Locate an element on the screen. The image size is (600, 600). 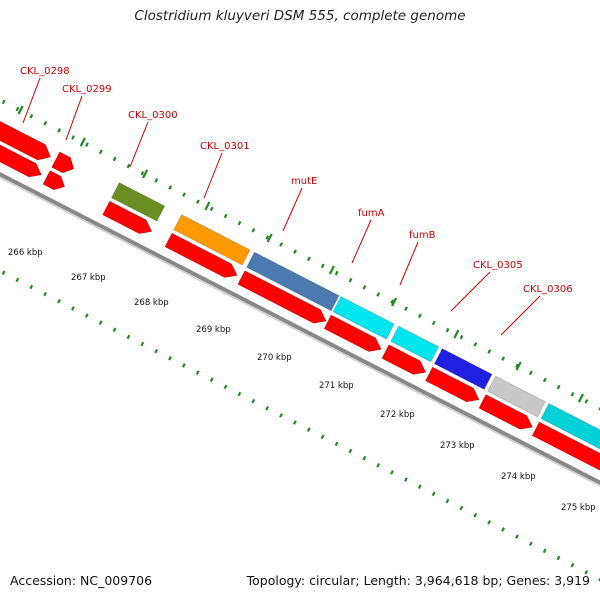
scale-label-6: 272 kbp is located at coordinates (397, 415).